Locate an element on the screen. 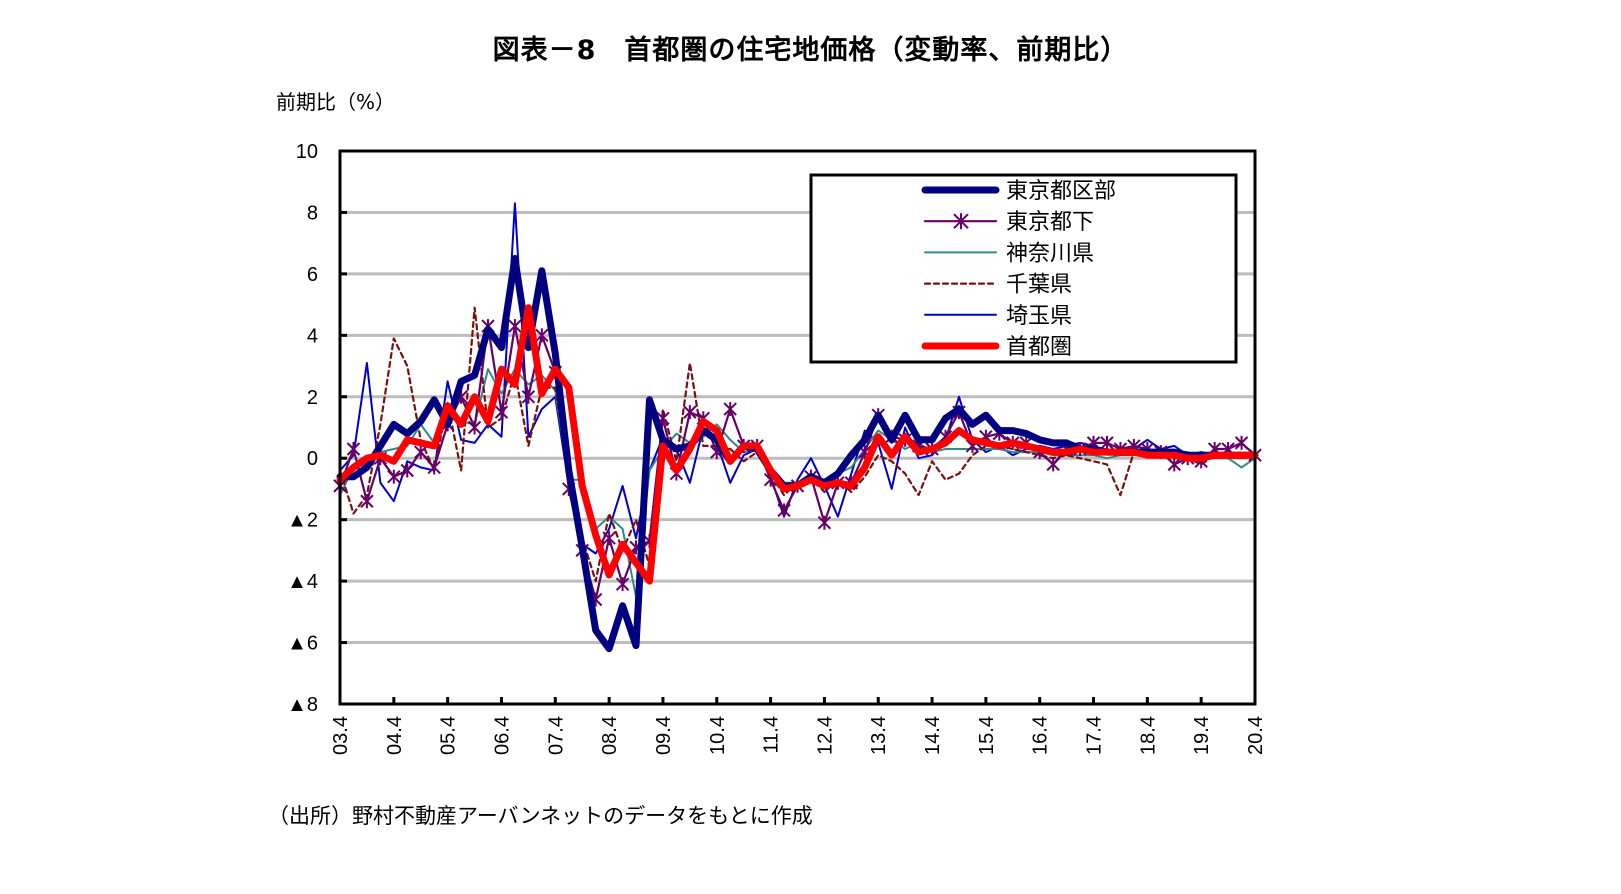 The height and width of the screenshot is (894, 1621). y-tick-label: 2 is located at coordinates (312, 398).